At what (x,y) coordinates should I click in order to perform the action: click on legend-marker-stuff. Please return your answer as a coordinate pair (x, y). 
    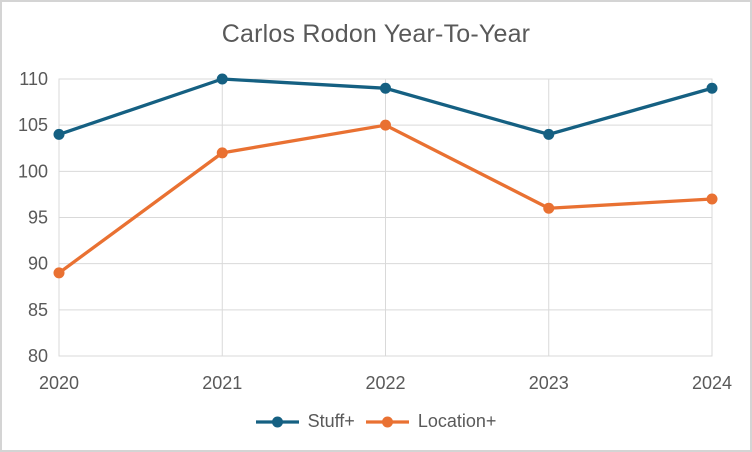
    Looking at the image, I should click on (277, 421).